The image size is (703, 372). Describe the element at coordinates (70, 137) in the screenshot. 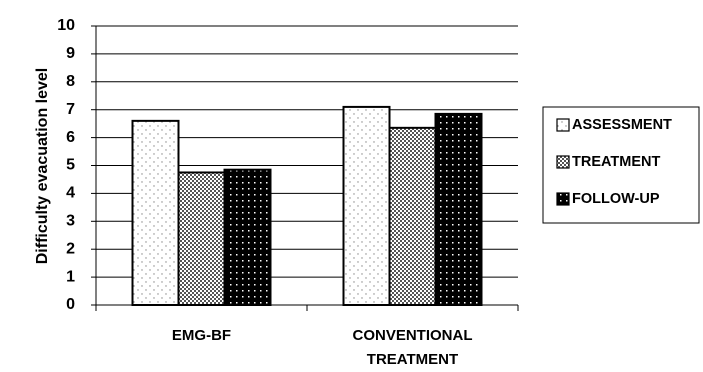

I see `y-tick-label: 6` at that location.